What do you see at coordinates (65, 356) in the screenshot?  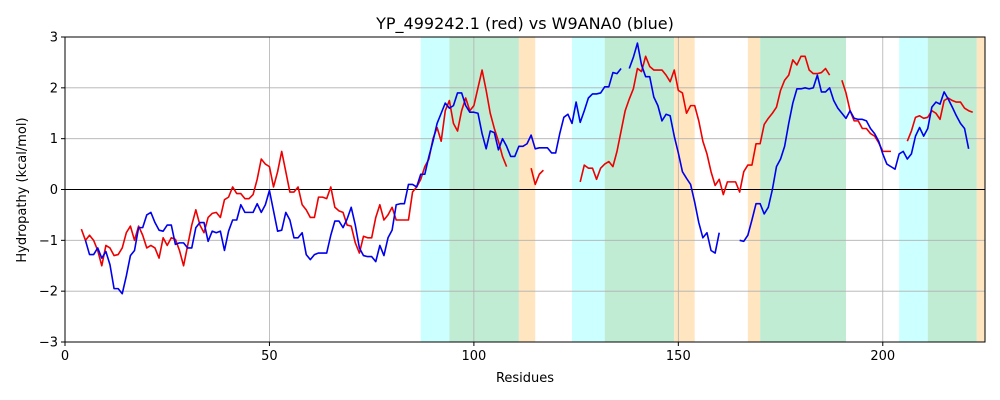 I see `x-tick-label: 0` at bounding box center [65, 356].